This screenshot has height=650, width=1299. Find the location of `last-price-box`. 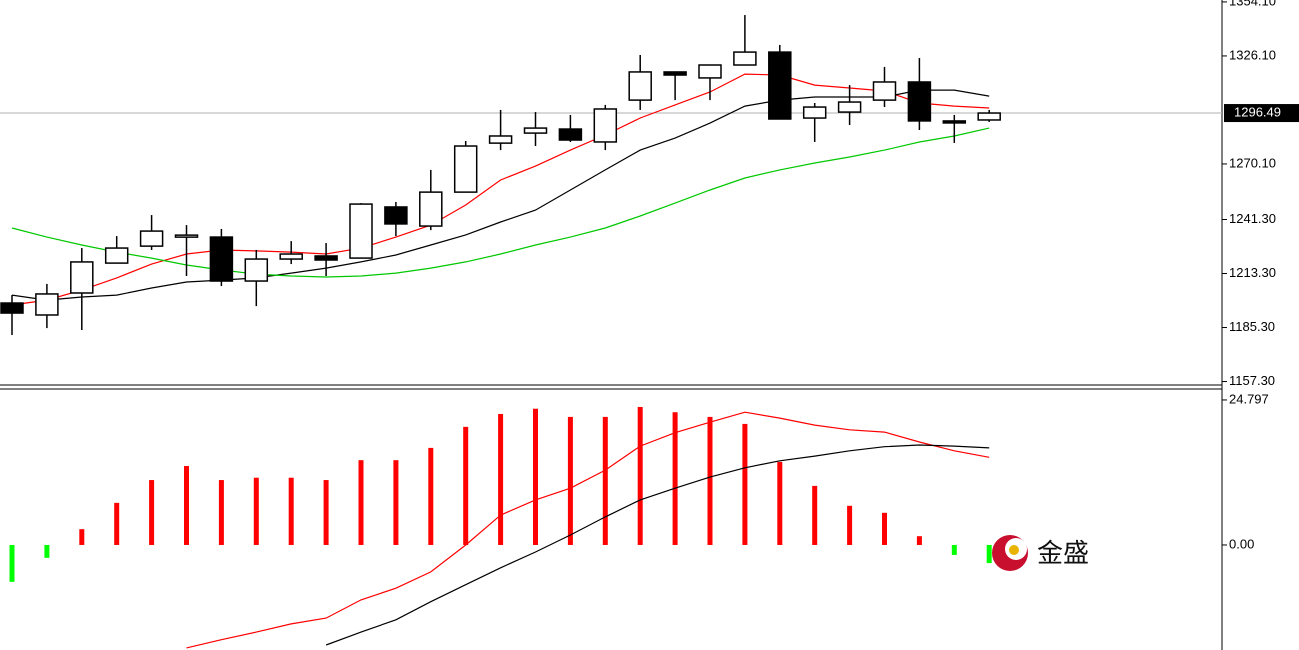

last-price-box is located at coordinates (1261, 113).